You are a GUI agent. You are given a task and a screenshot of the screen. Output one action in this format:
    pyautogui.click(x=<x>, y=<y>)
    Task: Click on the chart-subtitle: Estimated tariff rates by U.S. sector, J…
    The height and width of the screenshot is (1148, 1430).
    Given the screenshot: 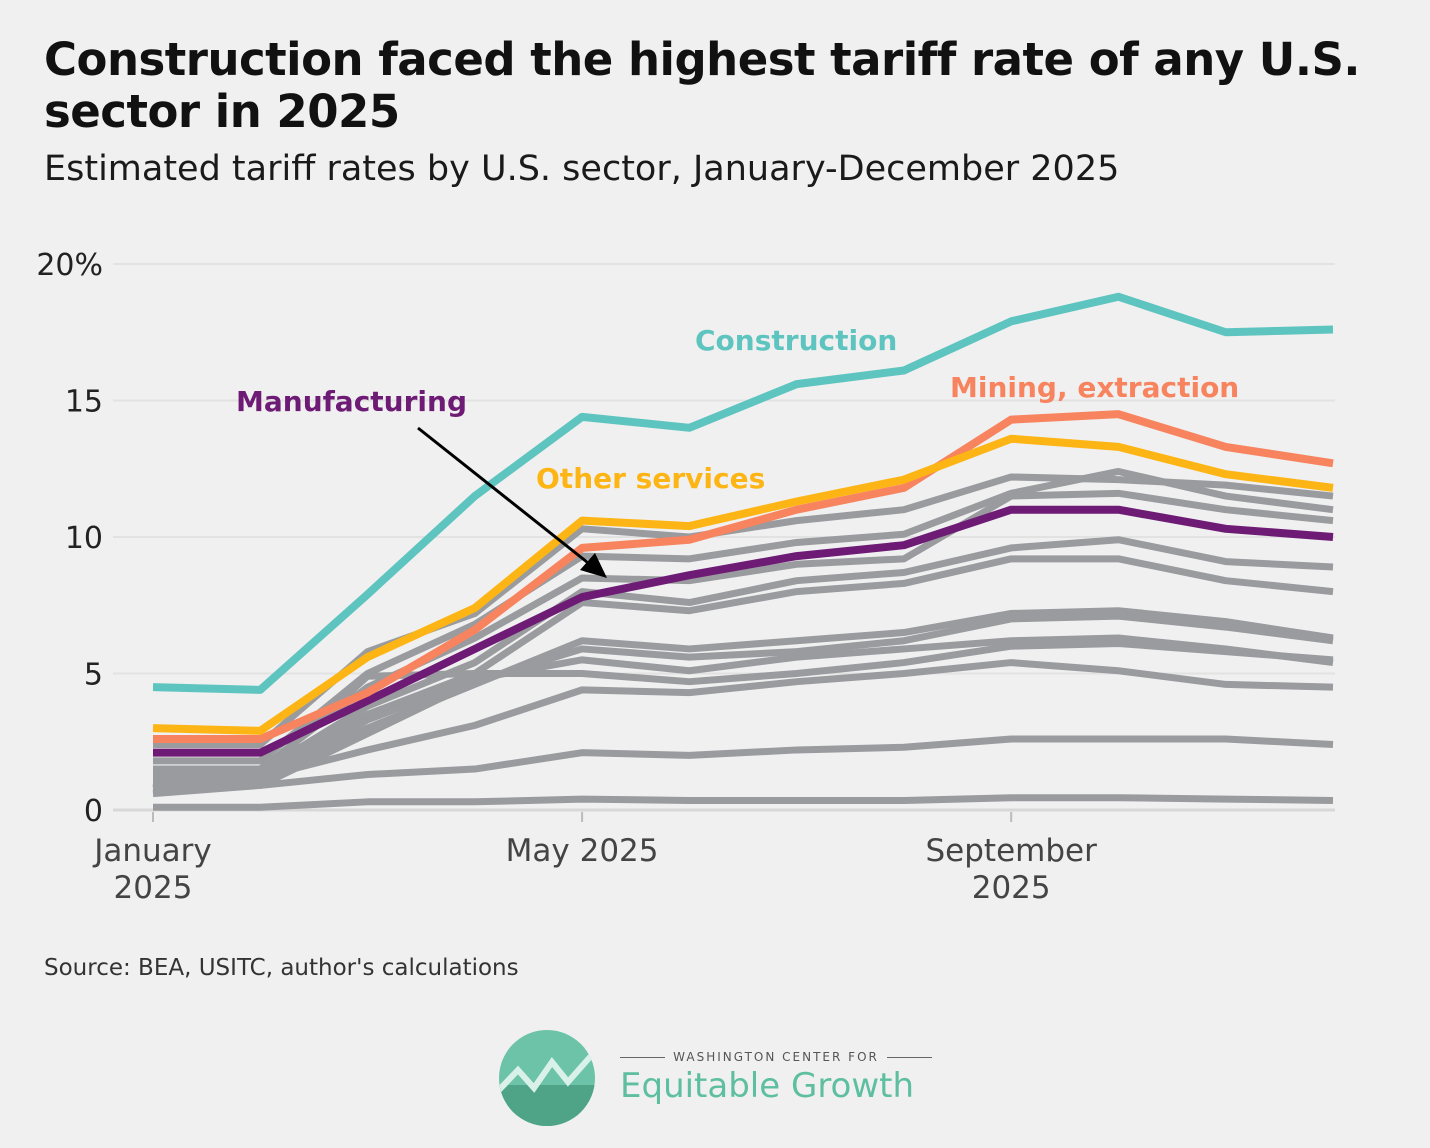 What is the action you would take?
    pyautogui.click(x=582, y=169)
    